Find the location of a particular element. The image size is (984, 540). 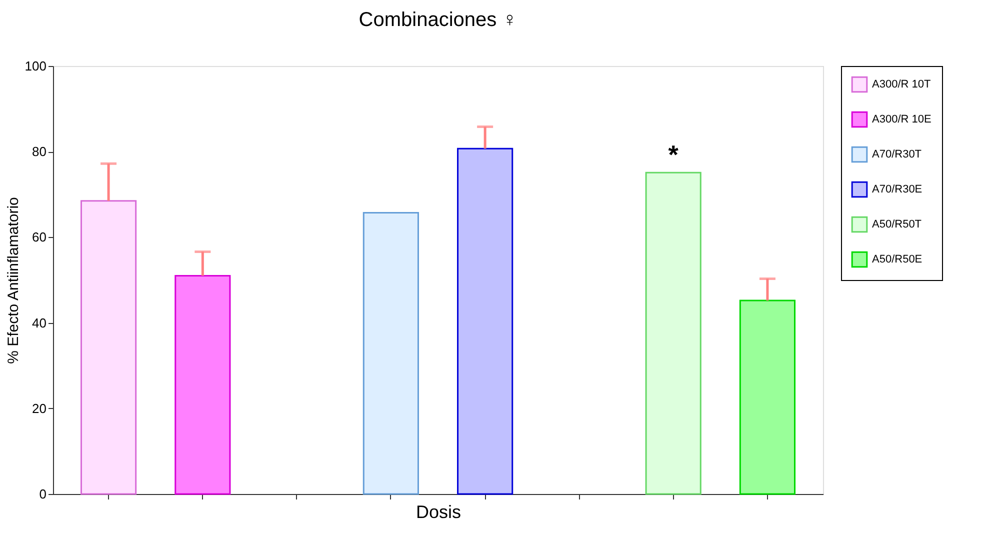

y-axis-title: % Efecto Antiinflamatorio is located at coordinates (13, 280).